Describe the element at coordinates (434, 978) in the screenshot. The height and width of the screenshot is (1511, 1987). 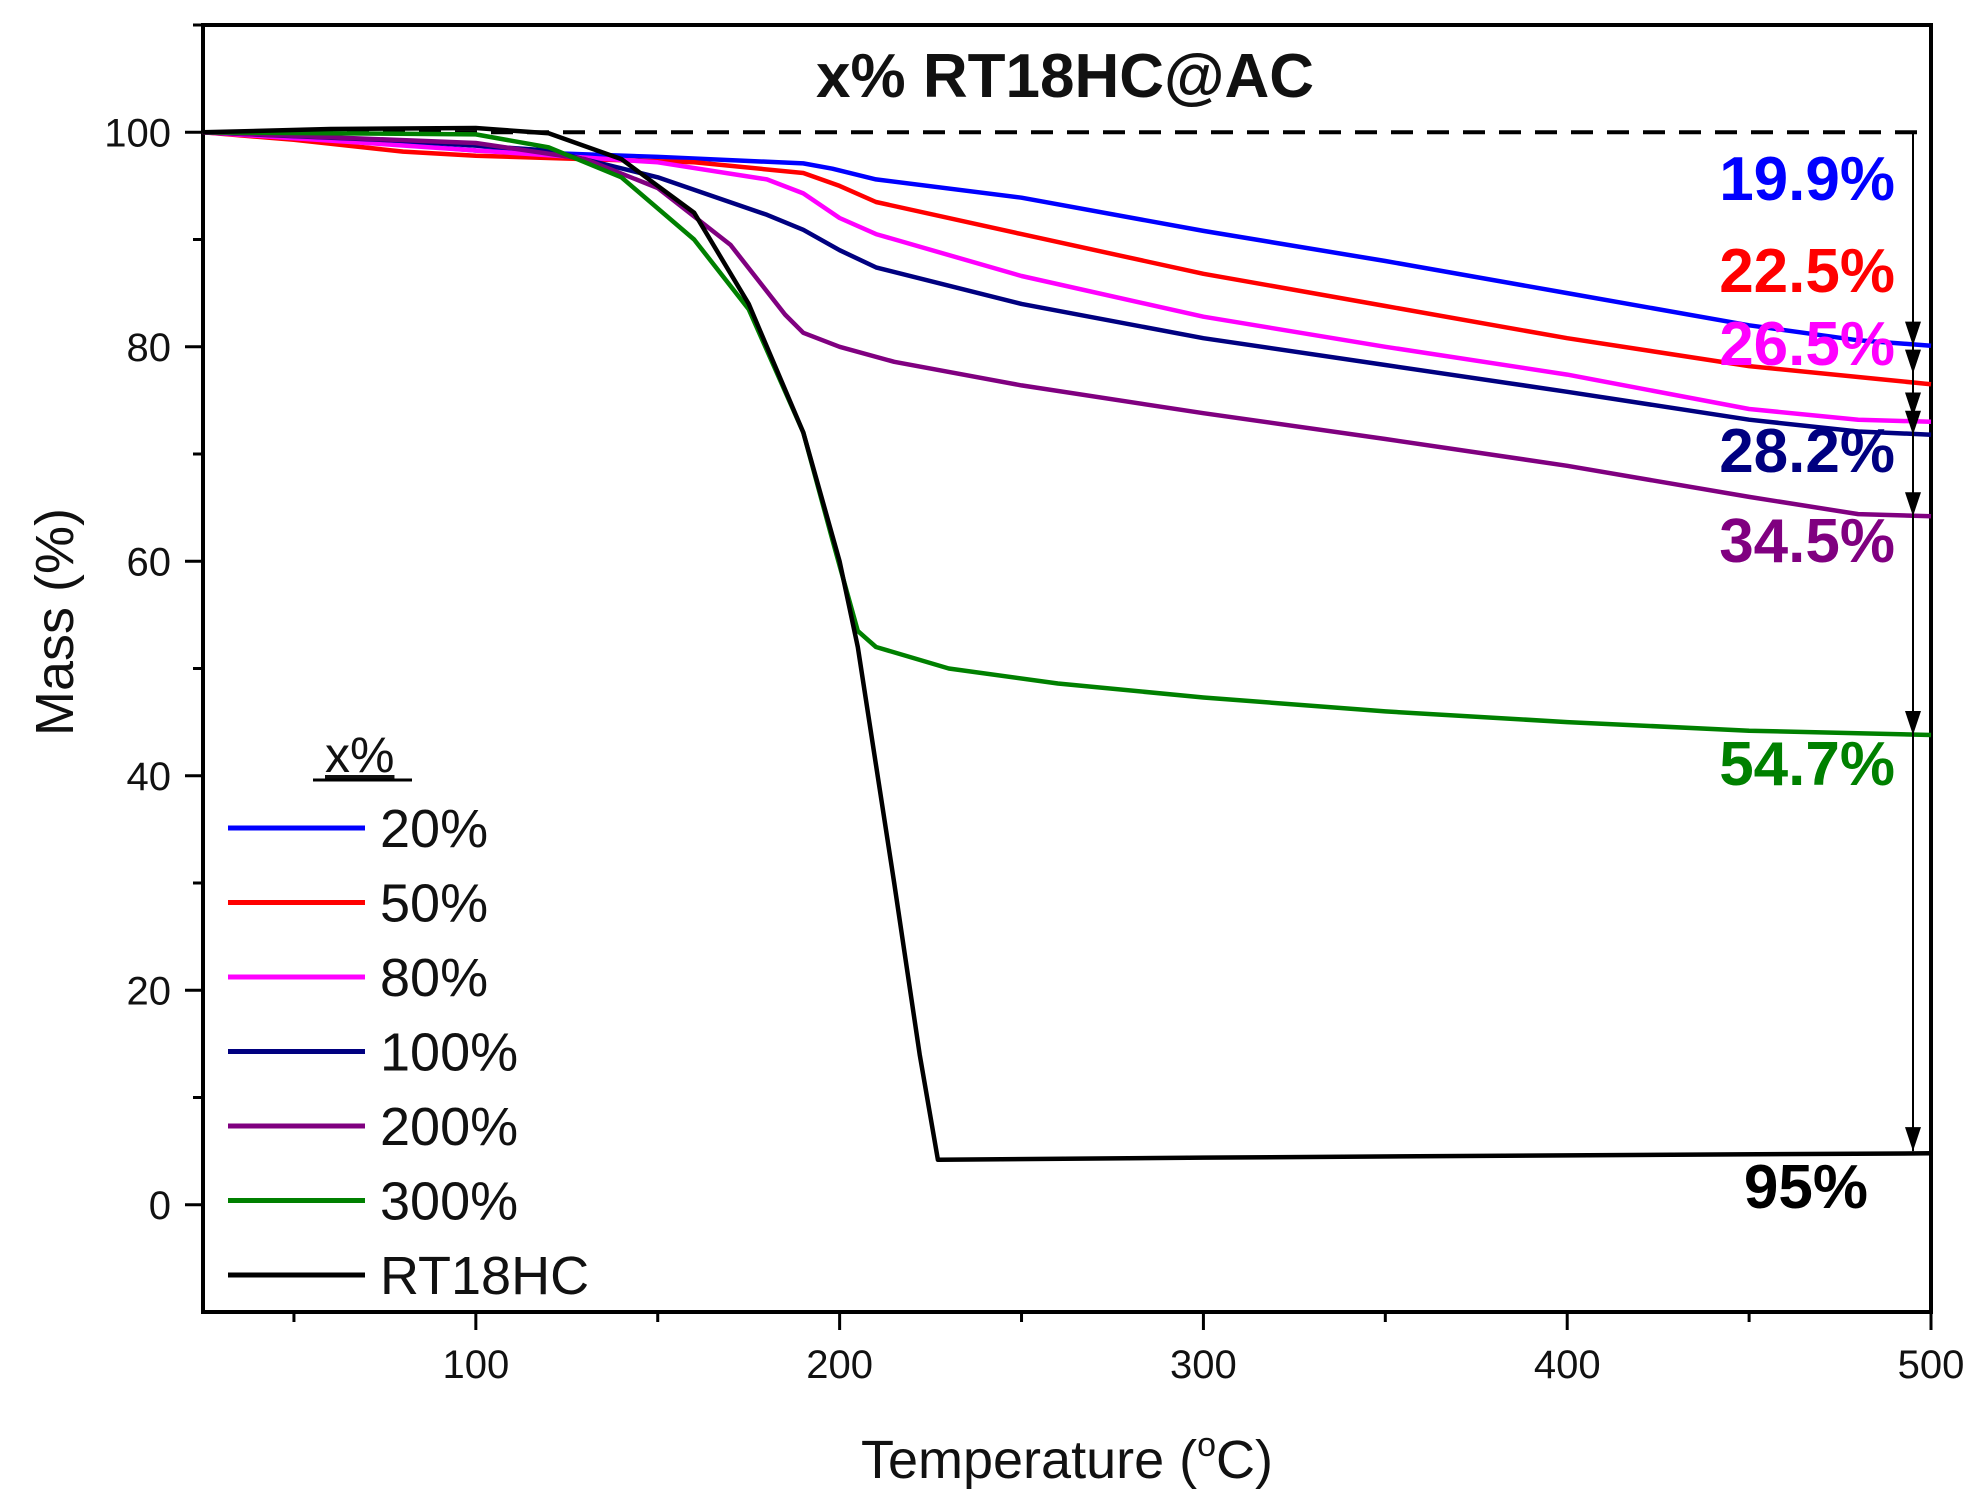
I see `legend-label: 80%` at that location.